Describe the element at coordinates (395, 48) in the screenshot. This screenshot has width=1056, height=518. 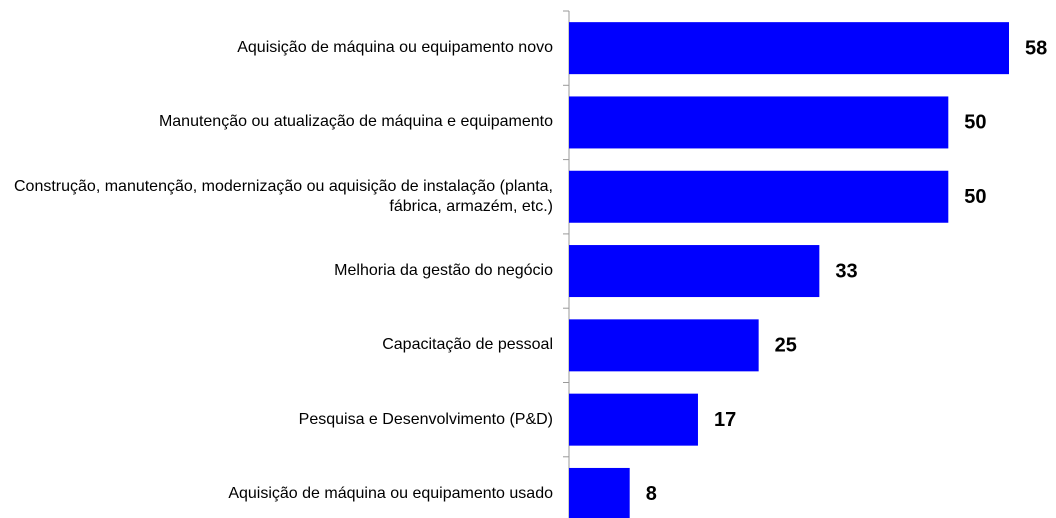
I see `category-label: Aquisição de máquina ou equipamento novo` at that location.